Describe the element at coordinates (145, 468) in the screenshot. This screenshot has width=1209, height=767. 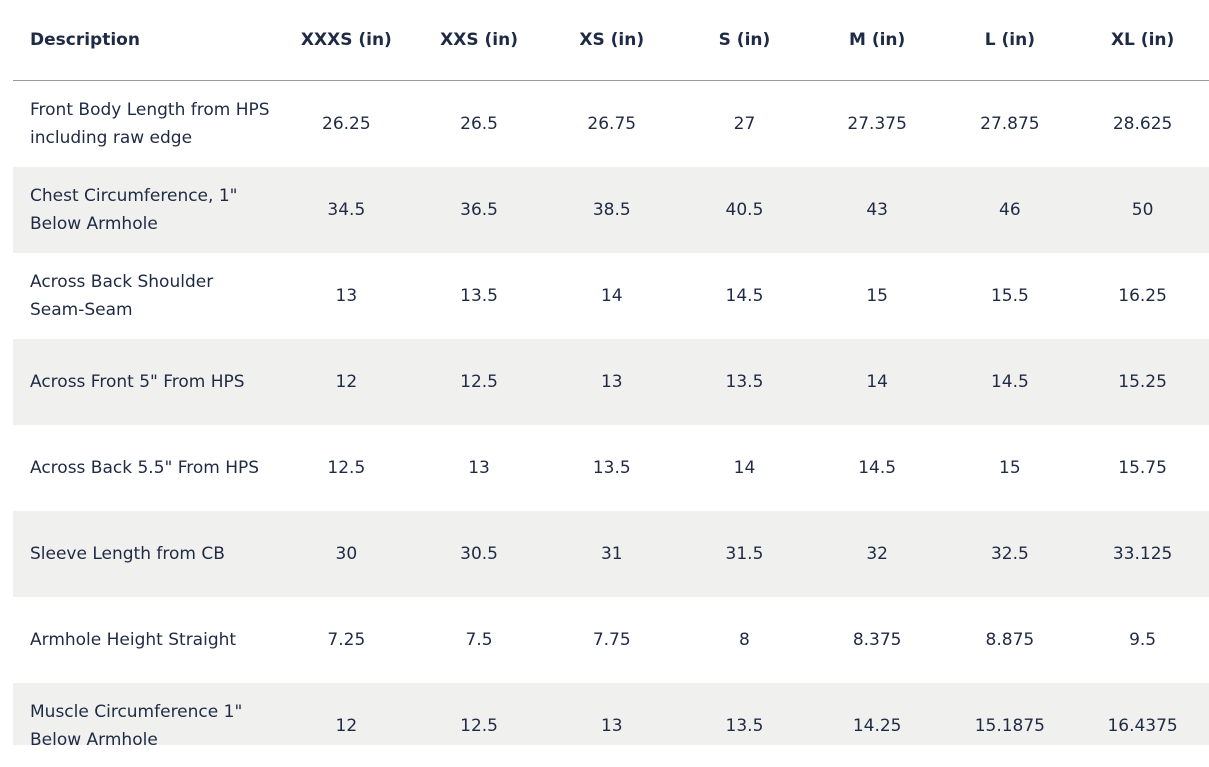
I see `description-cell: Across Back 5.5" From HPS` at that location.